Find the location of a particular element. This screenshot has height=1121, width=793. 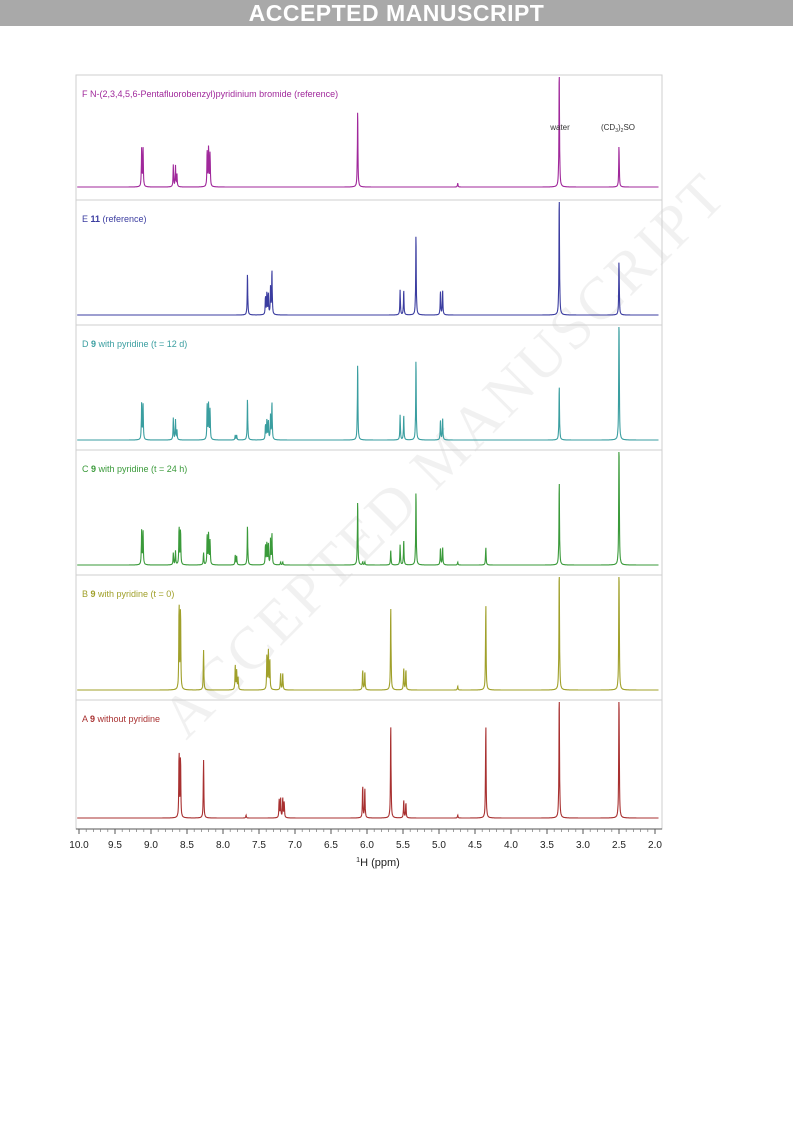

spectrum-panel-e: E 11 (reference) is located at coordinates (369, 263).